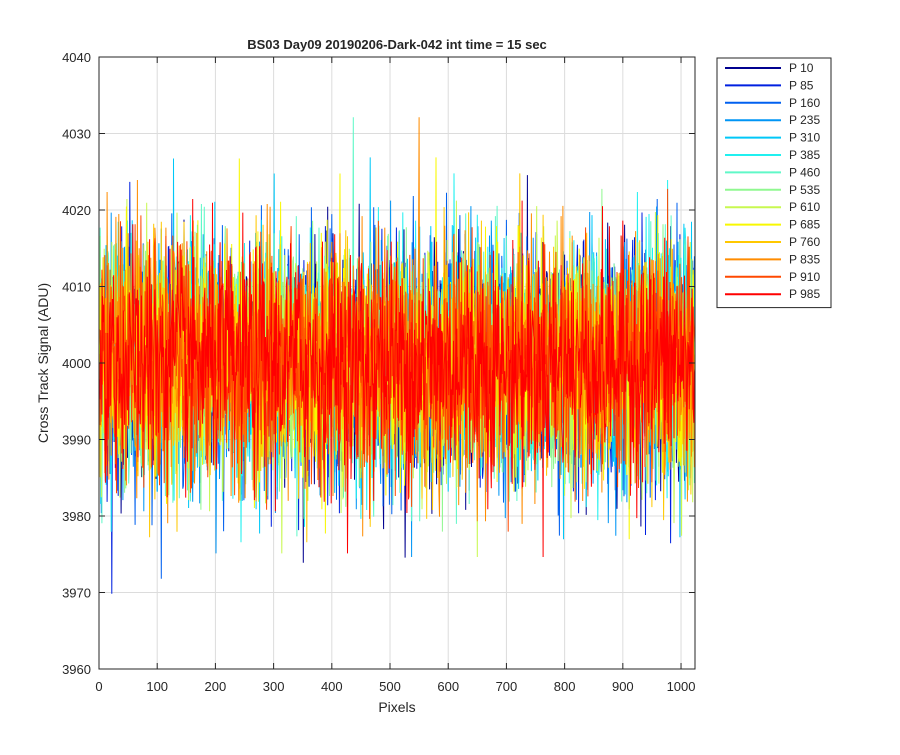 The height and width of the screenshot is (755, 900). What do you see at coordinates (332, 686) in the screenshot?
I see `x-tick-label: 400` at bounding box center [332, 686].